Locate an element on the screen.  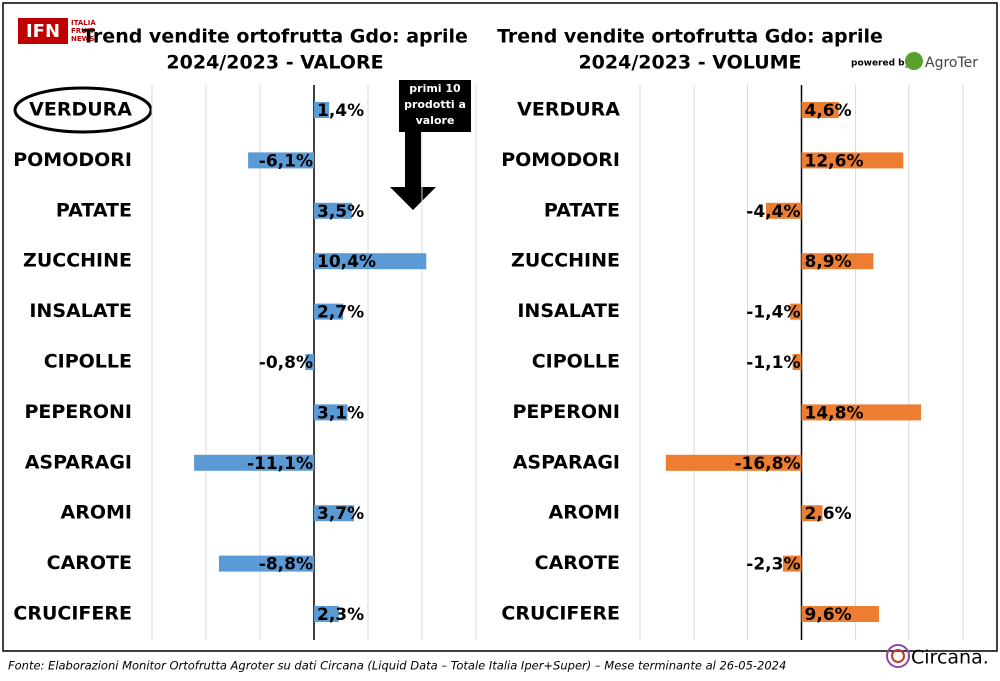
value-label: 3,7% is located at coordinates (340, 514).